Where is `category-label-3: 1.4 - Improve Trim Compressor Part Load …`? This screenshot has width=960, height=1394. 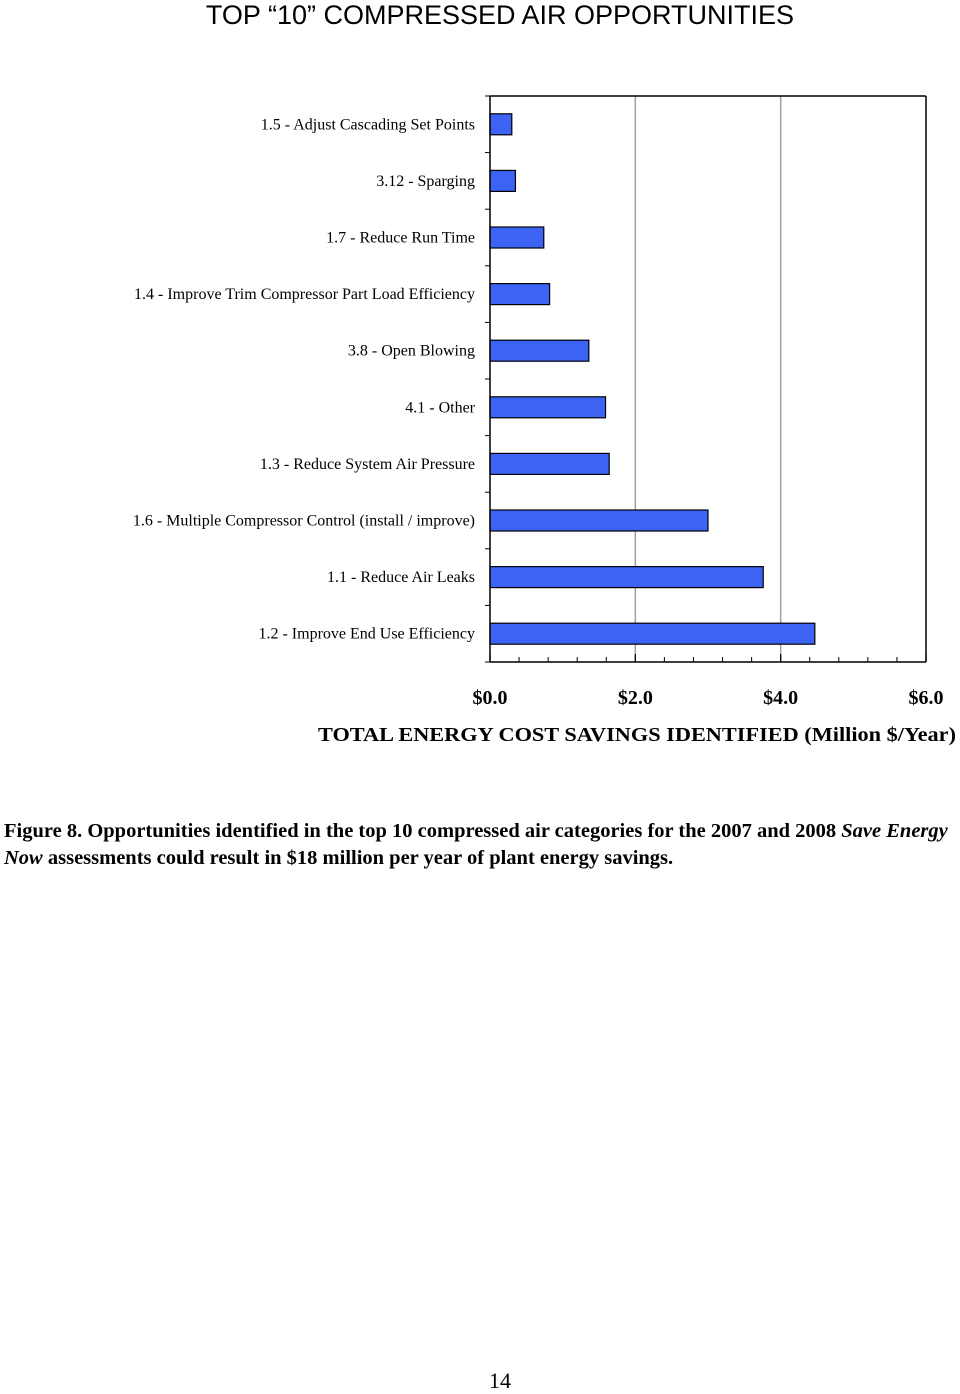
category-label-3: 1.4 - Improve Trim Compressor Part Load … is located at coordinates (304, 294).